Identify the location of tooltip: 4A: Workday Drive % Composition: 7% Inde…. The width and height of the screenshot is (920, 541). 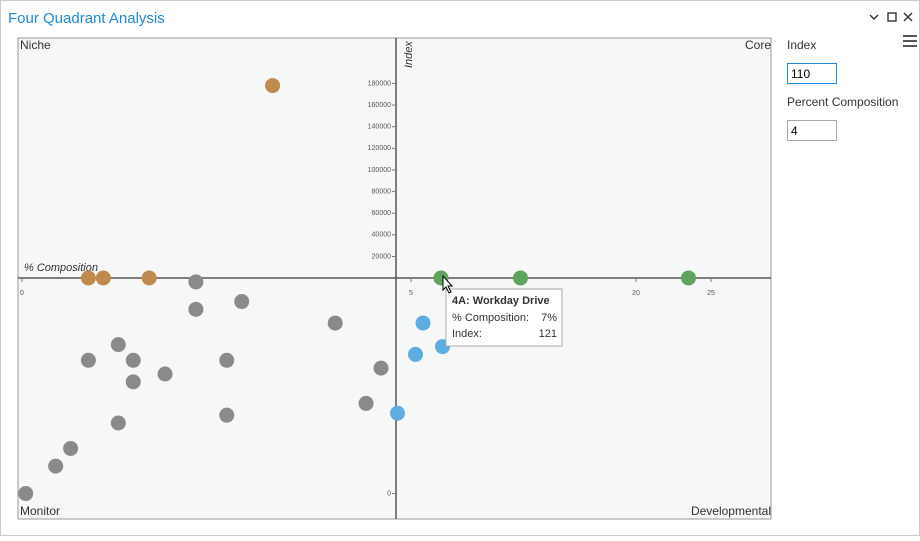
(504, 317).